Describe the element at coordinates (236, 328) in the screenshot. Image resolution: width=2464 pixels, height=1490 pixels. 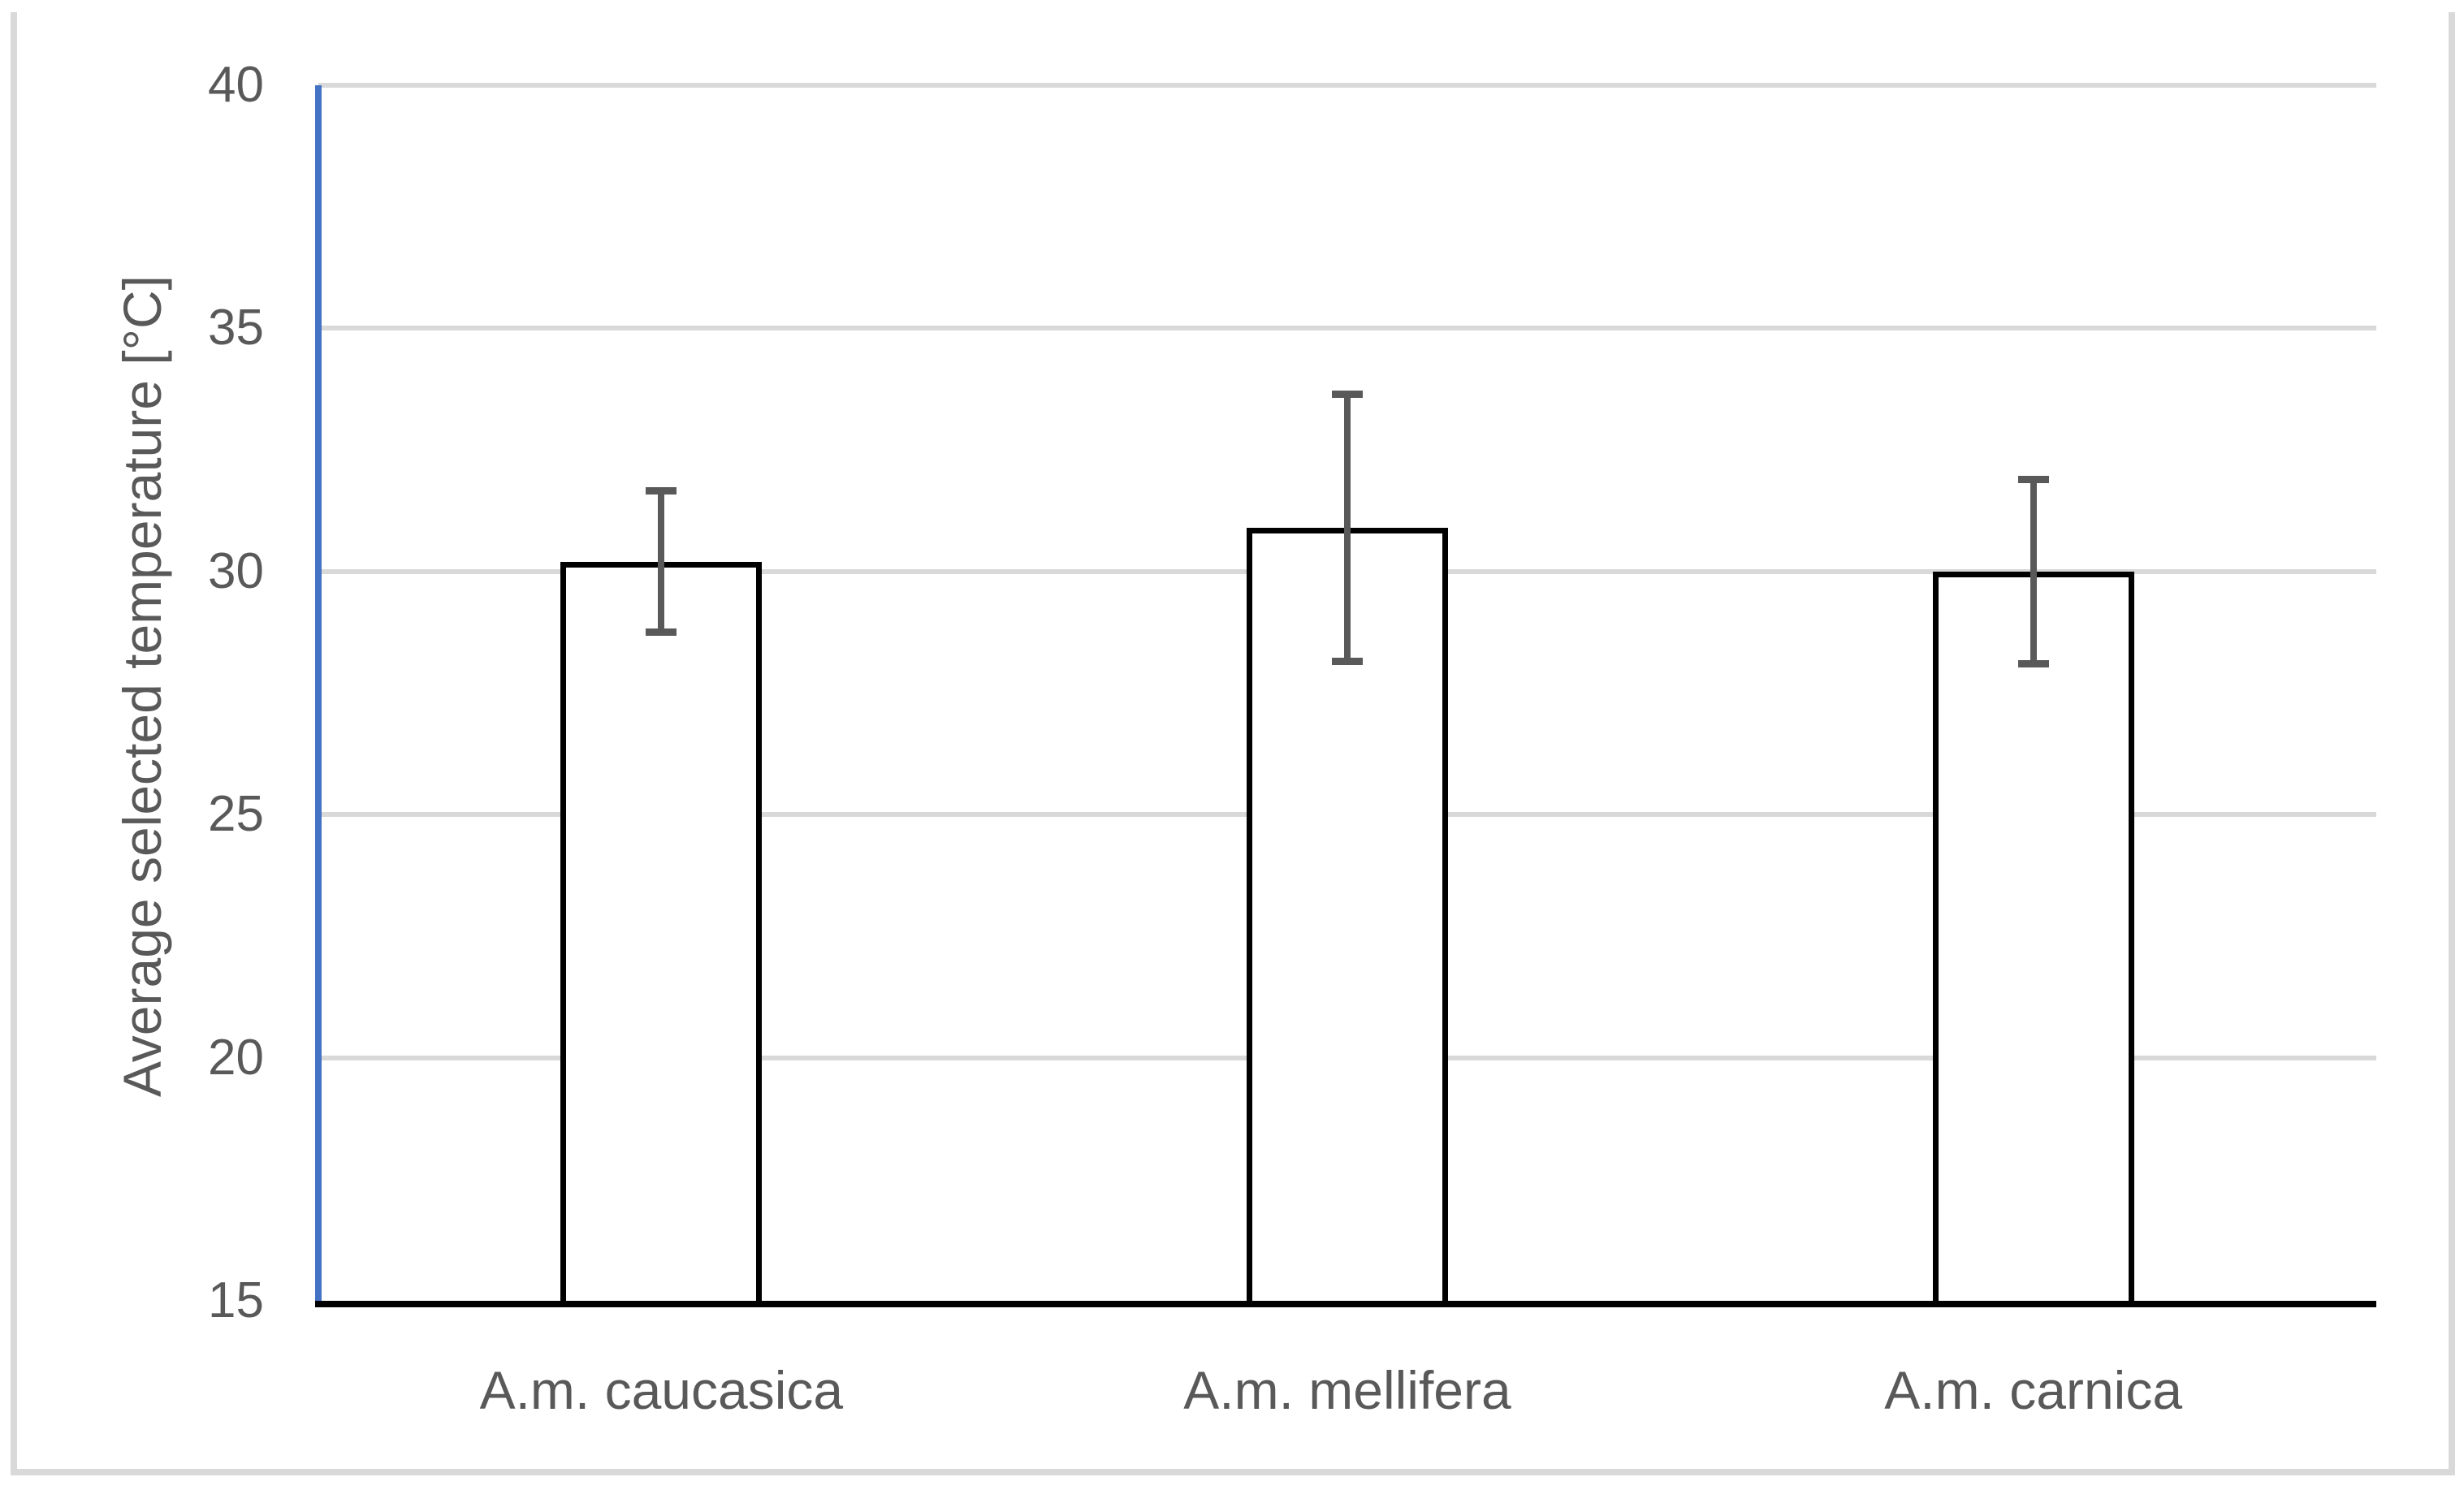
I see `y-tick-label-35: 35` at that location.